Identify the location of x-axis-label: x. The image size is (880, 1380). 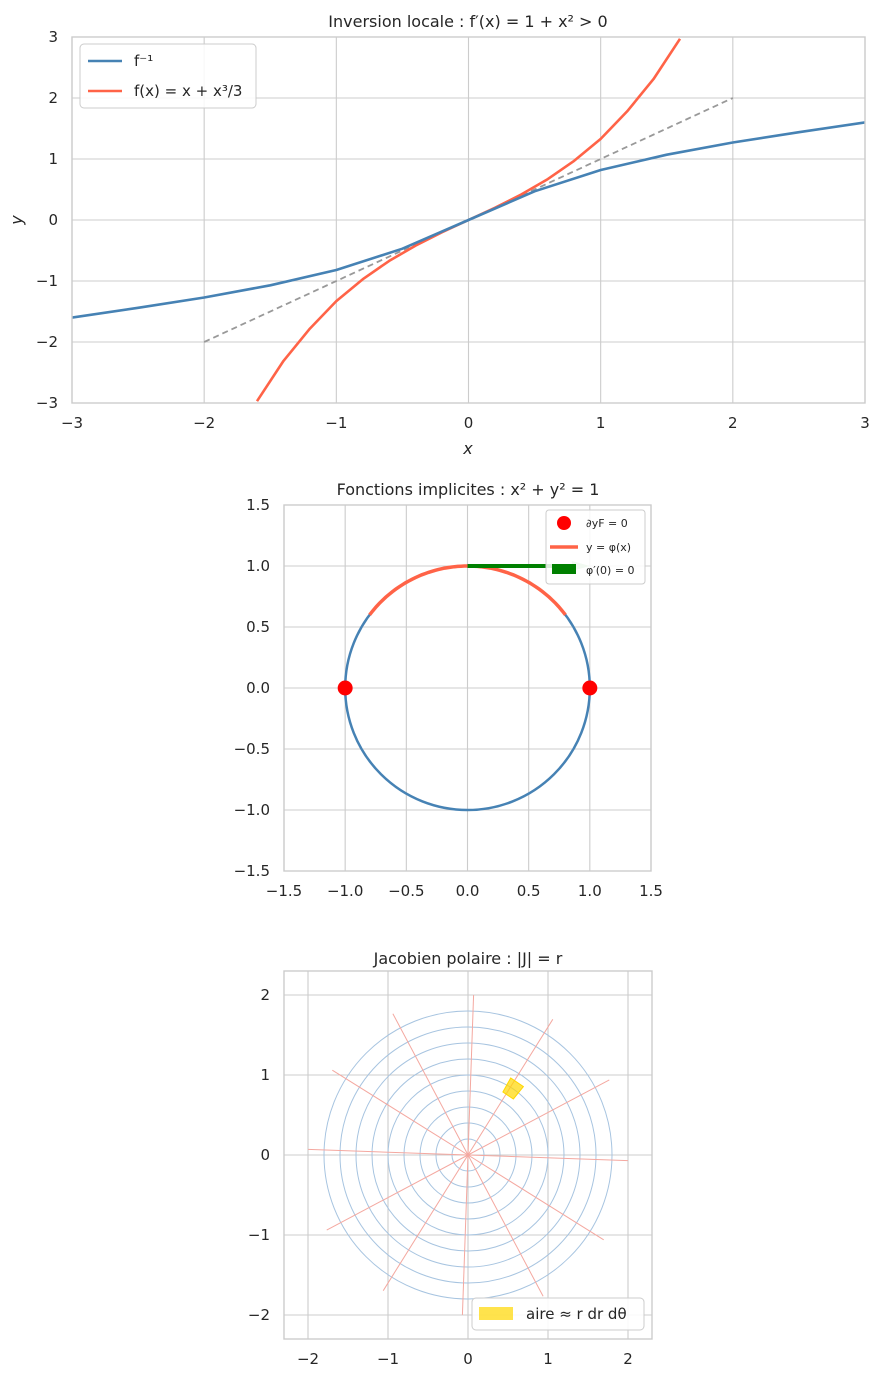
(467, 448).